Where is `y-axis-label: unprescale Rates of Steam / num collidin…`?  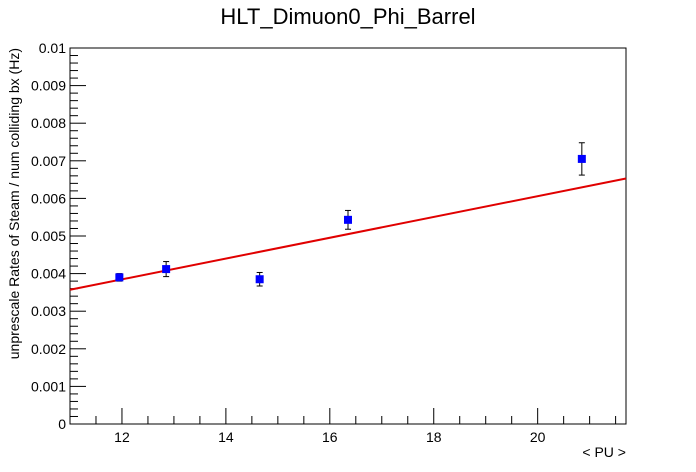
y-axis-label: unprescale Rates of Steam / num collidin… is located at coordinates (14, 203).